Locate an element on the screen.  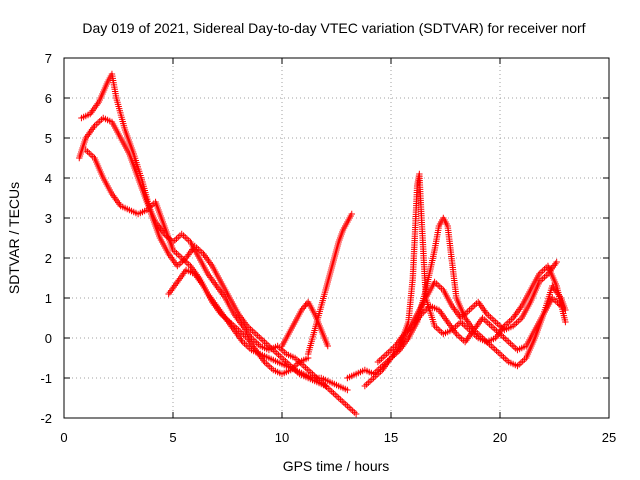
y-tick-label: 1 is located at coordinates (48, 298).